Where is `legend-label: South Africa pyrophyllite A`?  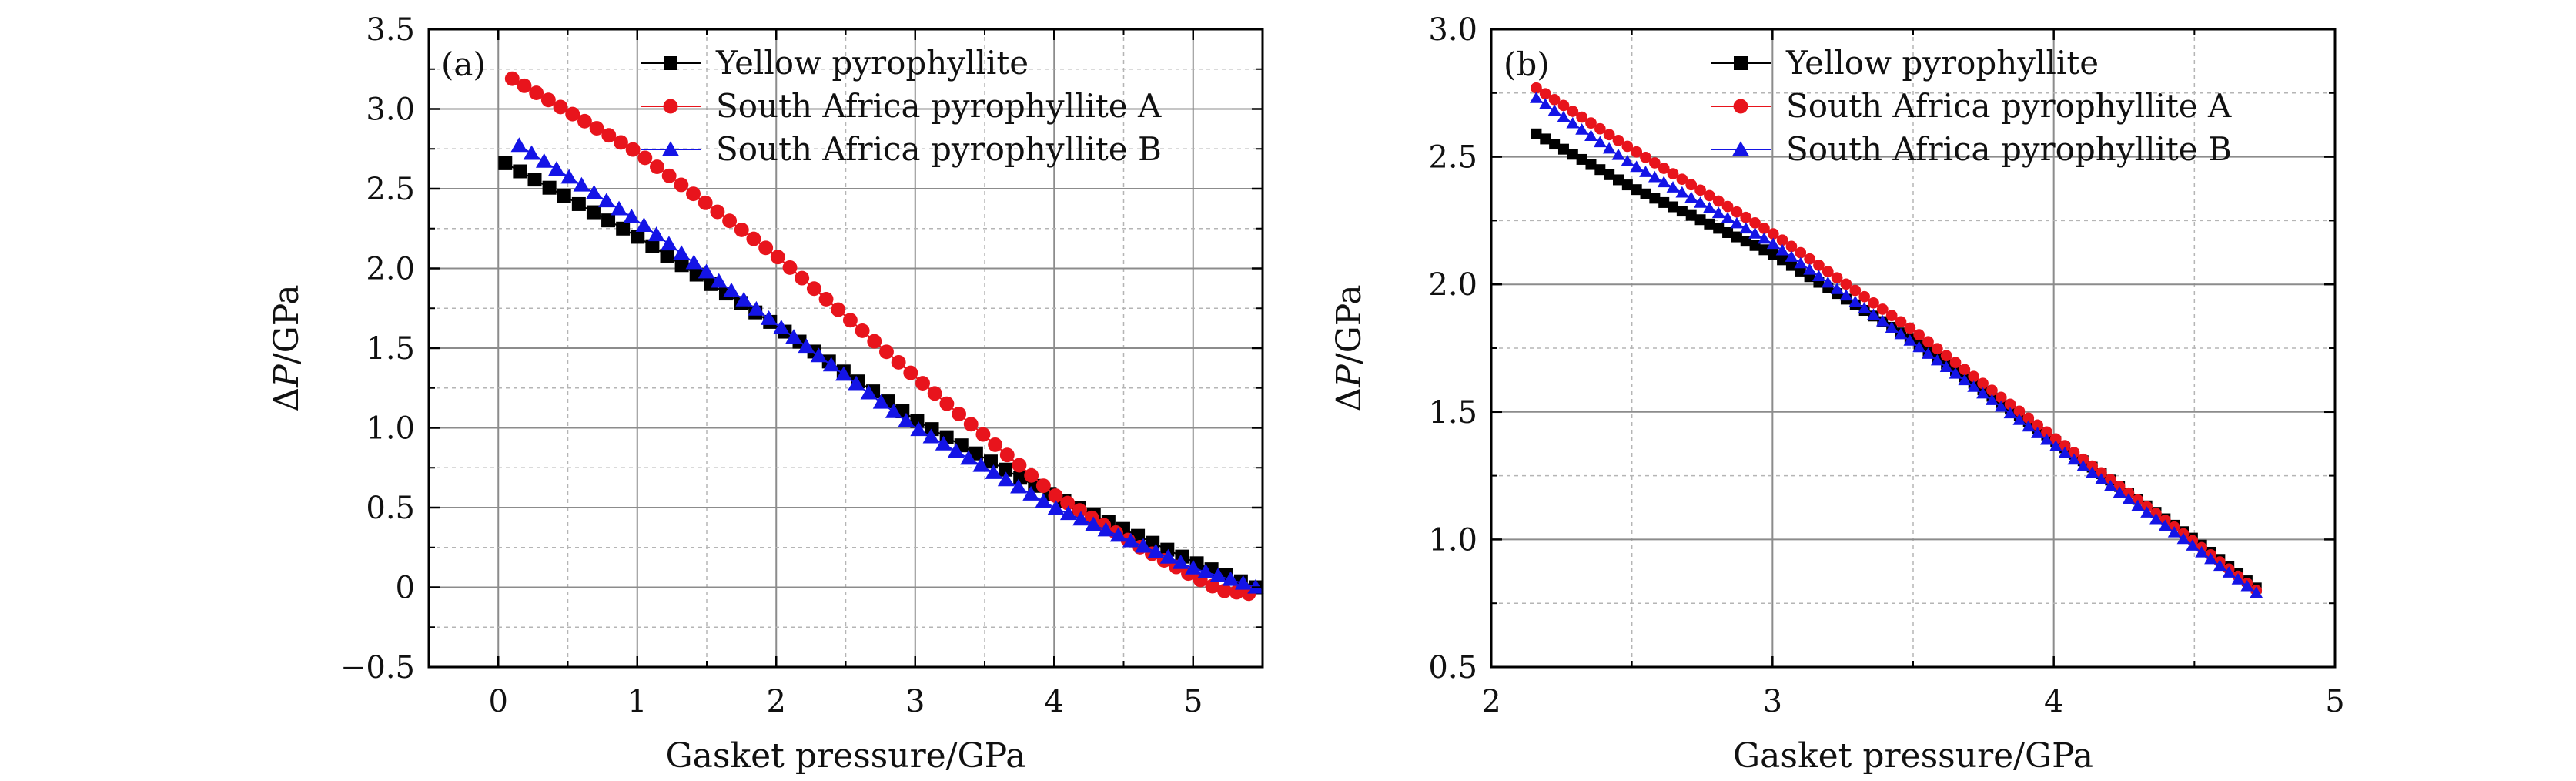 legend-label: South Africa pyrophyllite A is located at coordinates (2009, 106).